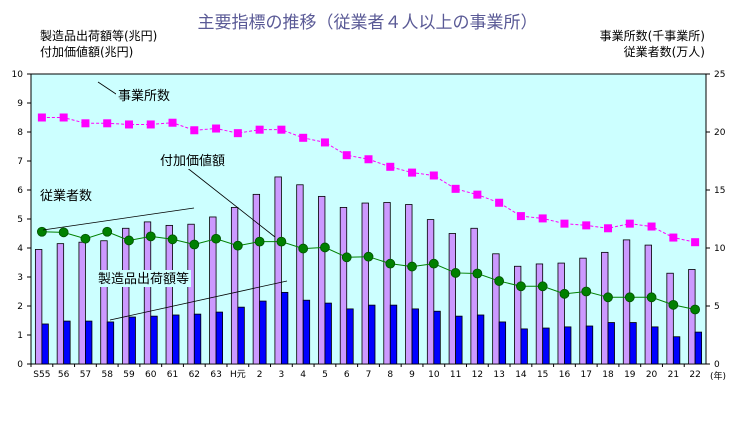  Describe the element at coordinates (303, 375) in the screenshot. I see `x-tick-label: 4` at that location.